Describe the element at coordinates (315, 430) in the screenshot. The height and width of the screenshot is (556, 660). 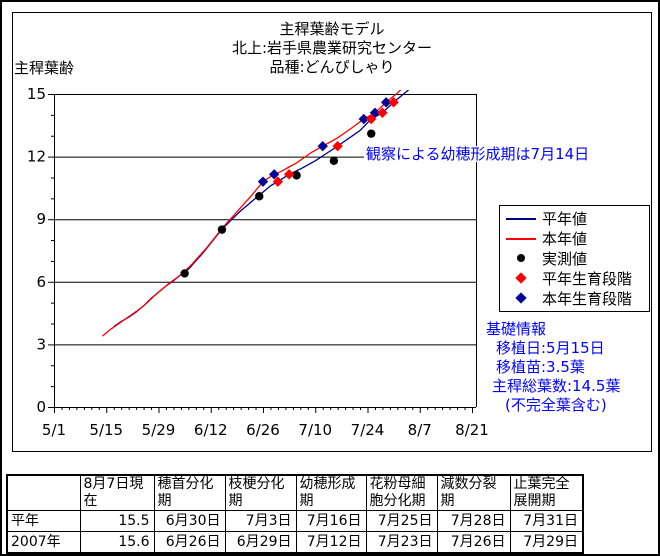
I see `x-tick-label: 7/10` at that location.